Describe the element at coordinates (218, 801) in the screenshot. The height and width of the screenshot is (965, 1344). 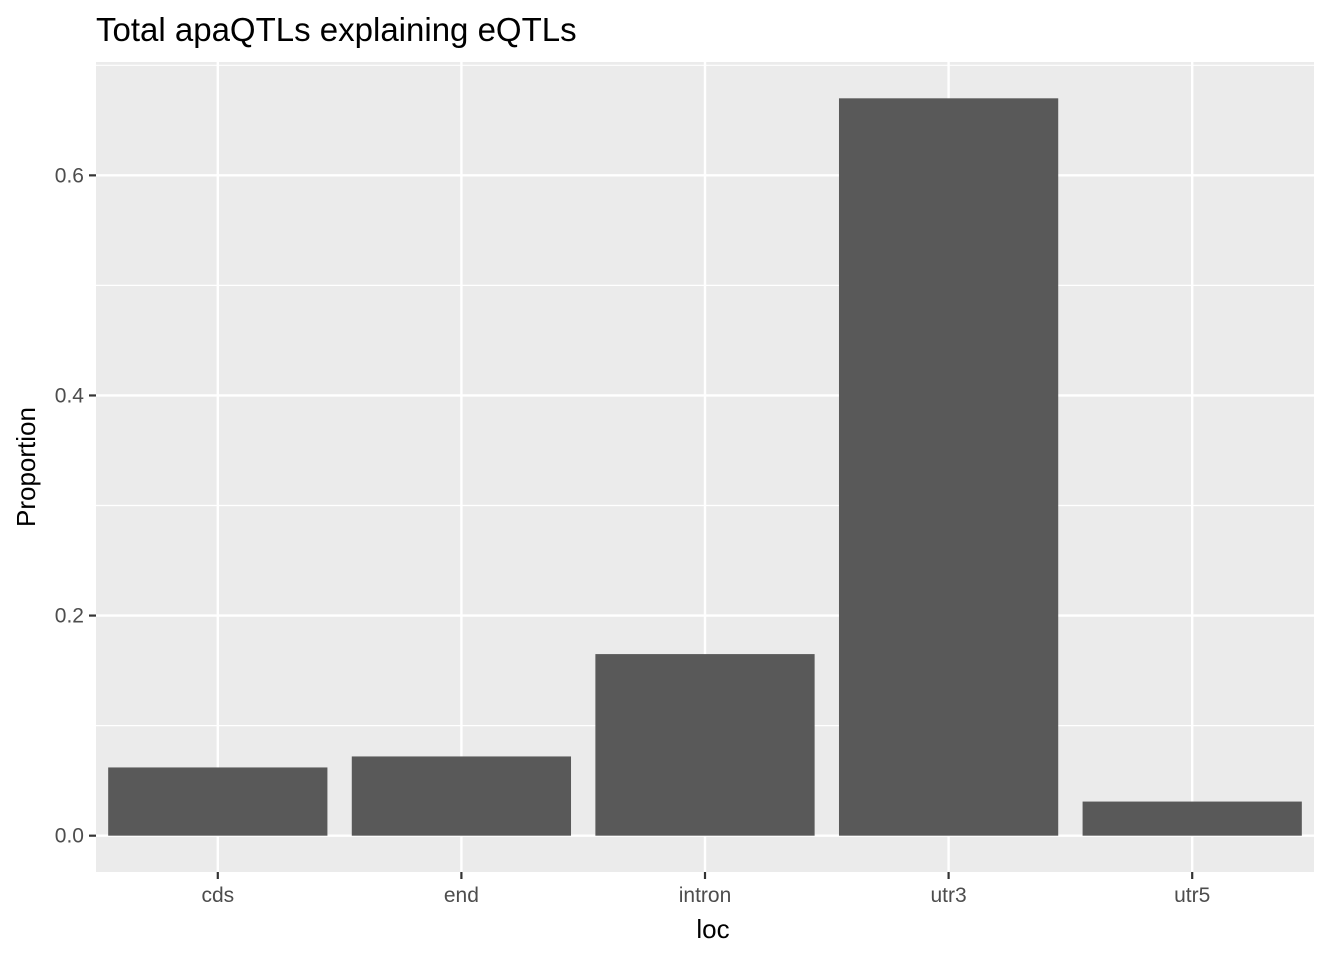
I see `bar-cds` at that location.